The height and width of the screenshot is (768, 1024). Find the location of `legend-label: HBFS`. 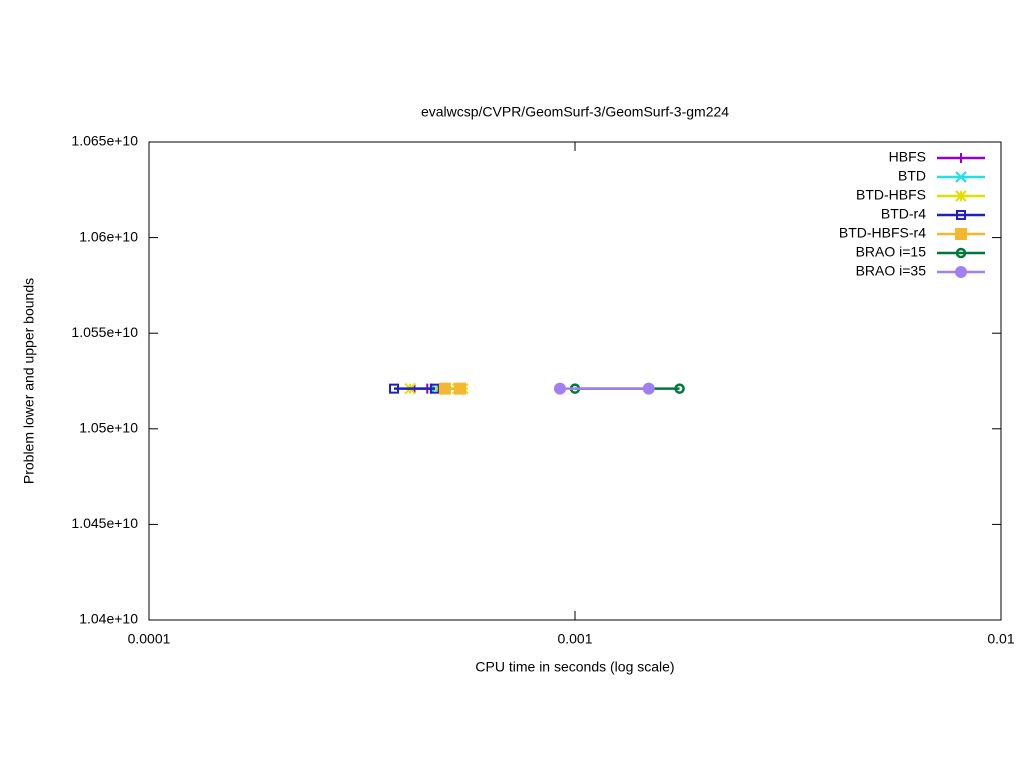

legend-label: HBFS is located at coordinates (907, 157).